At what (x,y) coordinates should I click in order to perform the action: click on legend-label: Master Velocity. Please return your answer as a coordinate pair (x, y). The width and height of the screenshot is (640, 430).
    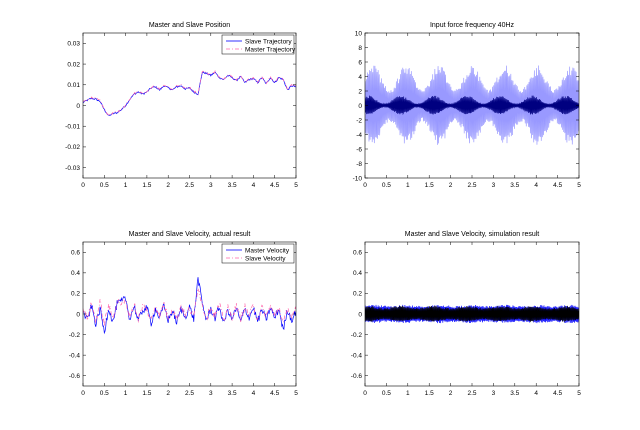
    Looking at the image, I should click on (267, 250).